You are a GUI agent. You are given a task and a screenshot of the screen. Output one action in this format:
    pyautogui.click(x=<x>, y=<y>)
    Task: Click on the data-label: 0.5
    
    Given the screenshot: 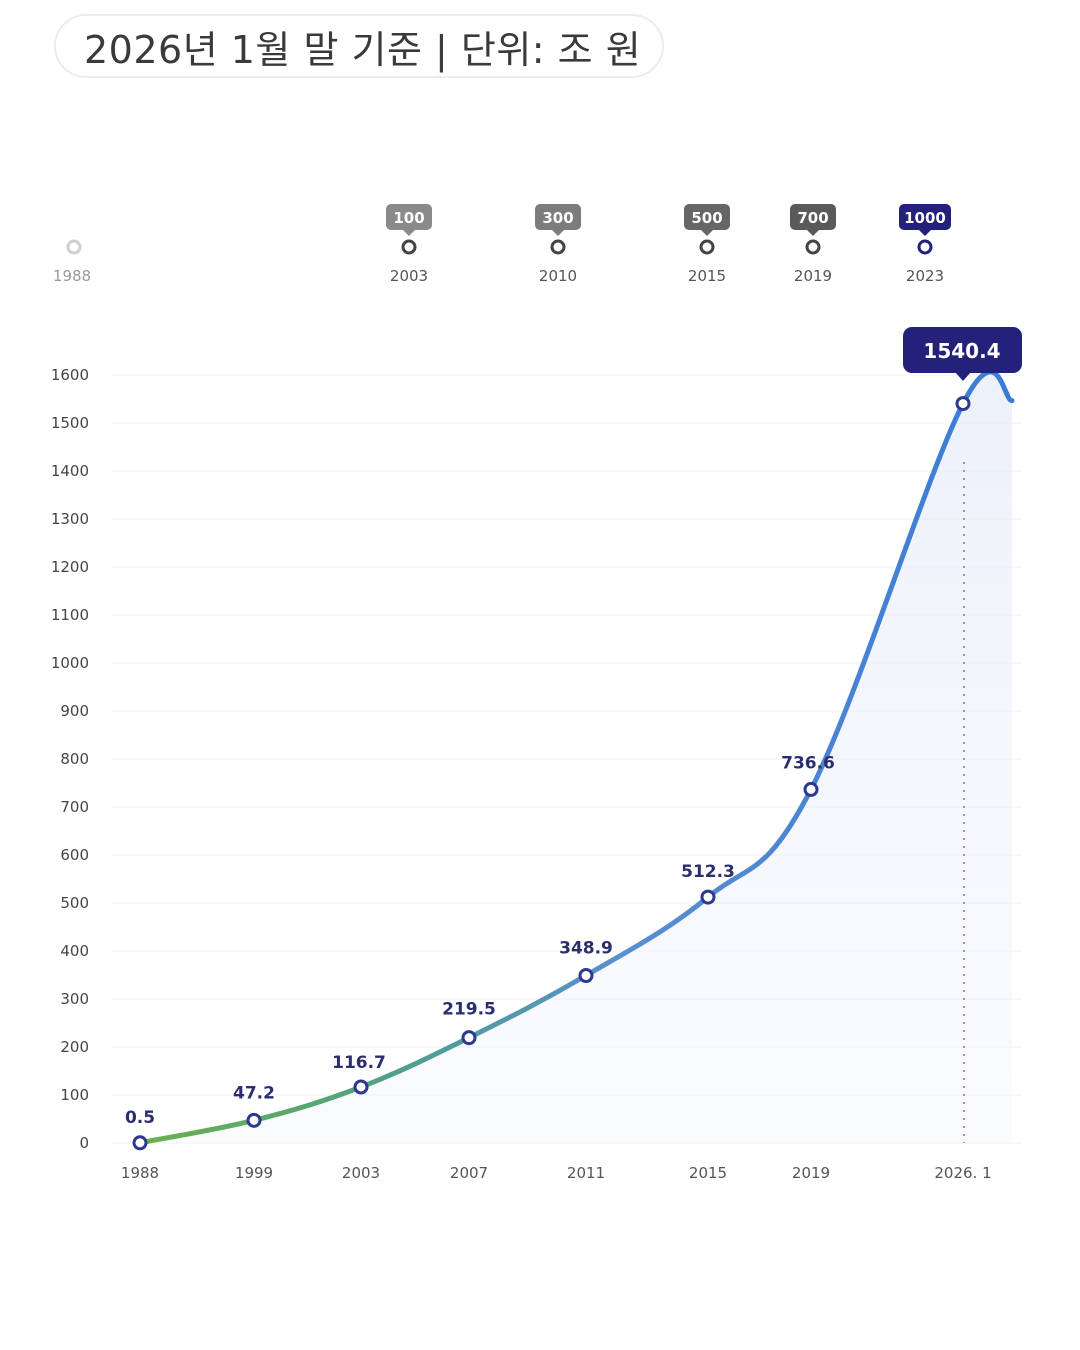 What is the action you would take?
    pyautogui.click(x=140, y=1118)
    